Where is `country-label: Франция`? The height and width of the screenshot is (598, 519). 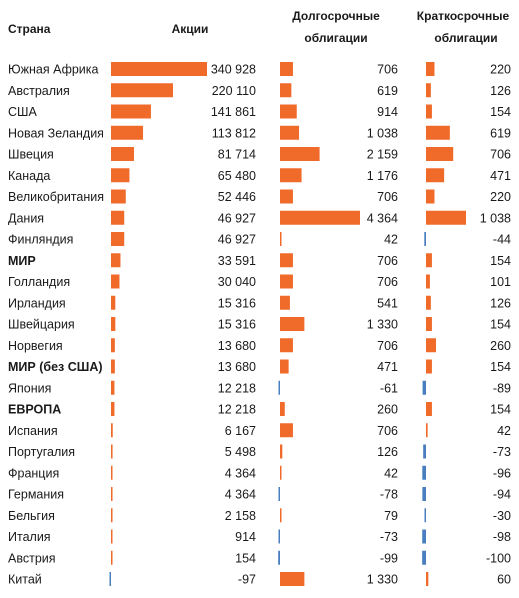
country-label: Франция is located at coordinates (33, 473).